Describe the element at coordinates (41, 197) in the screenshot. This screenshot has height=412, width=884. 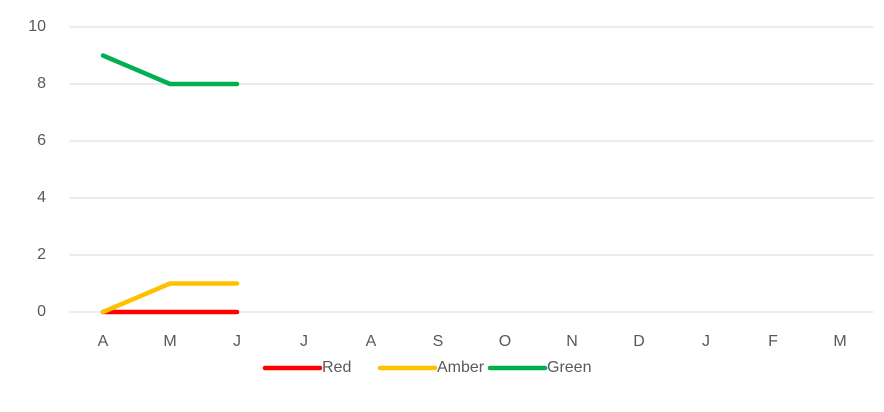
I see `y-tick-label: 4` at that location.